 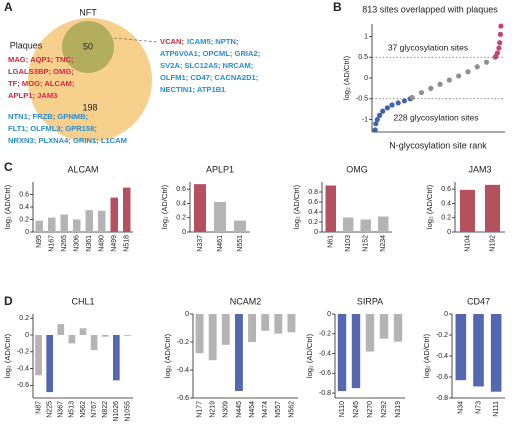 I want to click on gene: TF; MOG; ALCAM;, so click(x=41, y=83).